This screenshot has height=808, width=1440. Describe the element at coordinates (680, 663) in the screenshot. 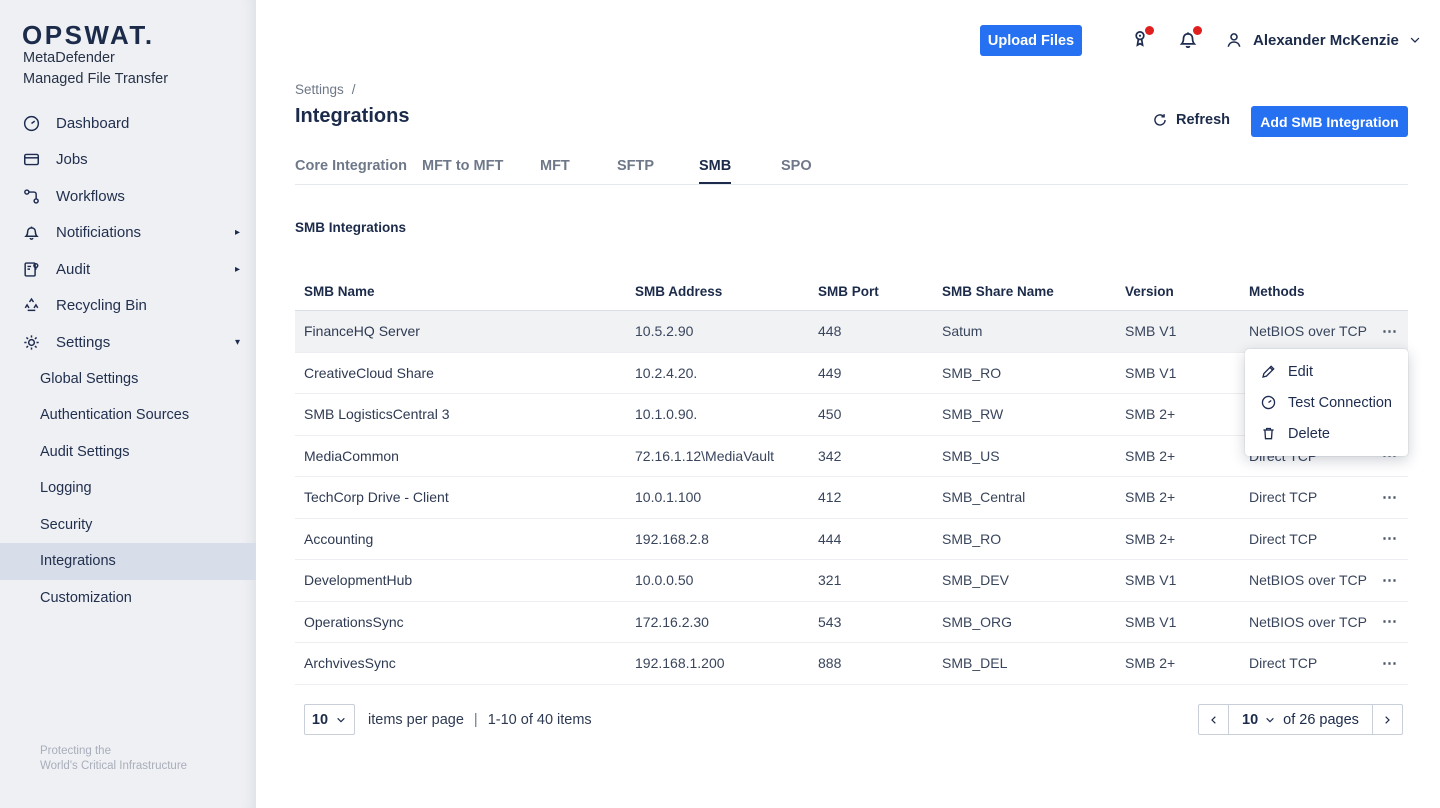

I see `cell-address: 192.168.1.200` at that location.